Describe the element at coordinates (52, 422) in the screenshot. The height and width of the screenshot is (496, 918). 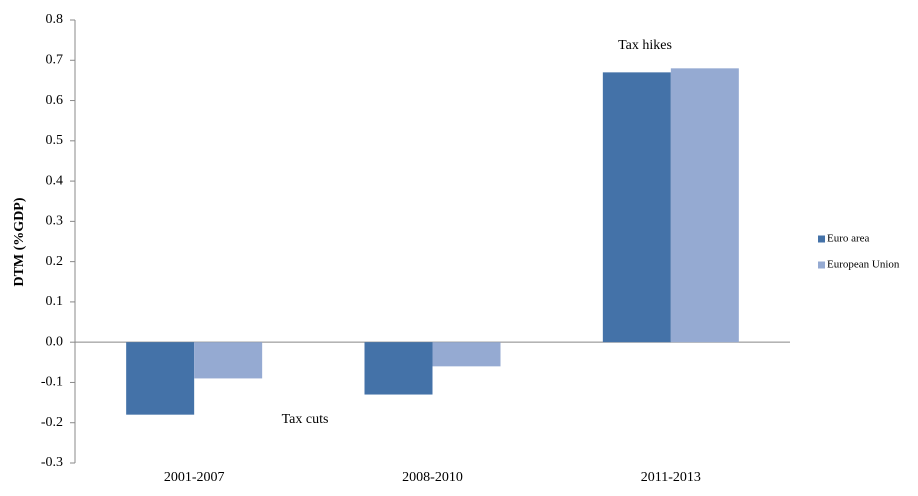
I see `y-tick-label: -0.2` at that location.